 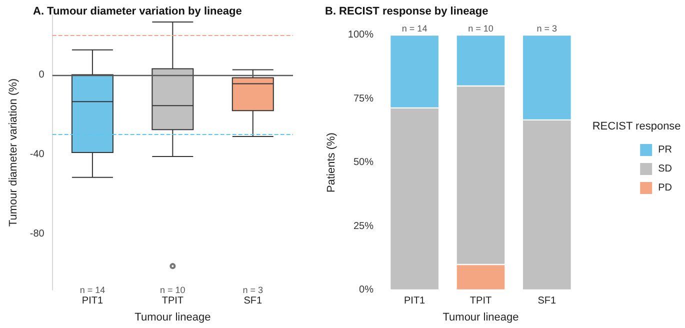 I want to click on y-tick-label: -40, so click(x=37, y=154).